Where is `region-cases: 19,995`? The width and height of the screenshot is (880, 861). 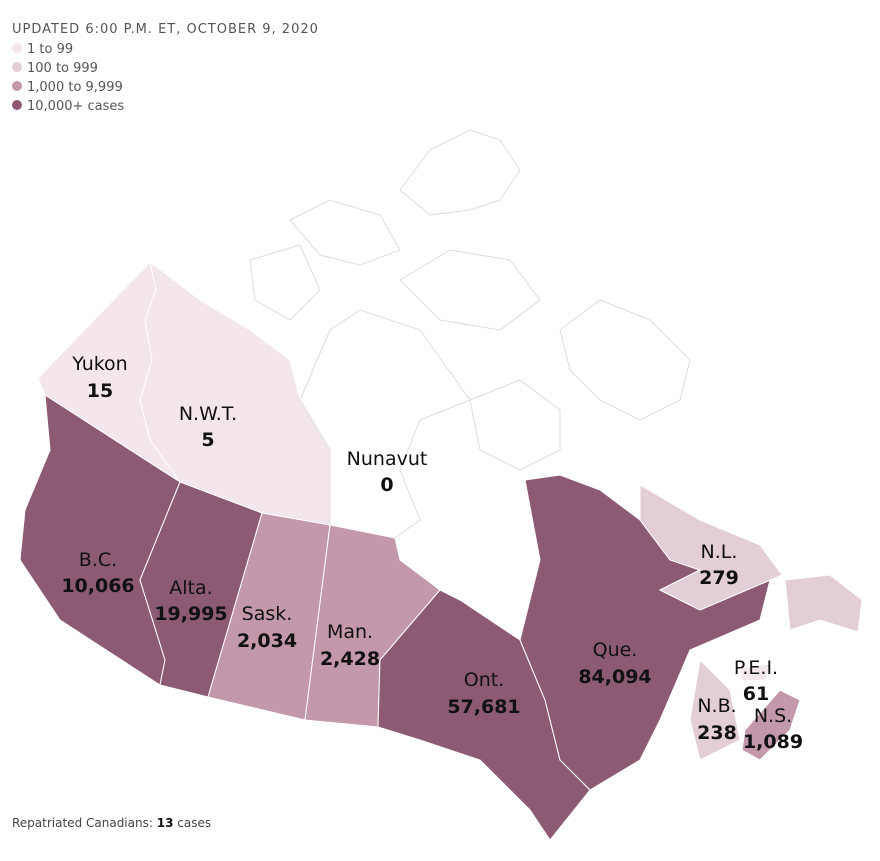
region-cases: 19,995 is located at coordinates (190, 614).